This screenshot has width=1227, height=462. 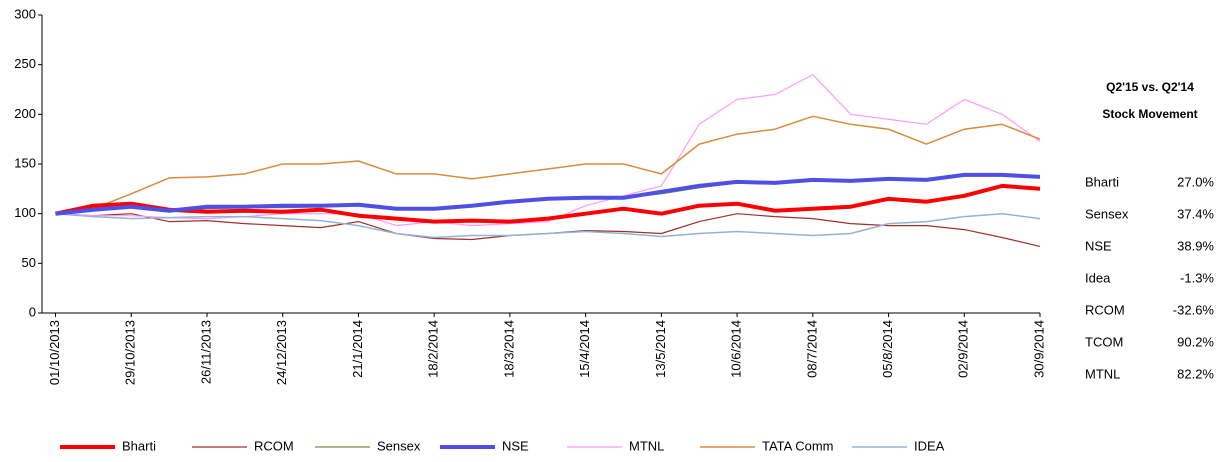 I want to click on summary-value: 90.2%, so click(x=1195, y=341).